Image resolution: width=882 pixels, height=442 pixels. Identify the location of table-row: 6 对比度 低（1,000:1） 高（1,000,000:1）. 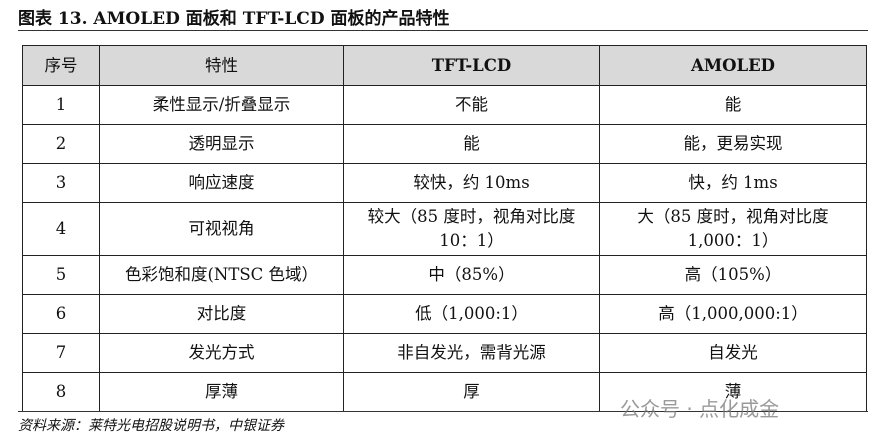
(444, 314).